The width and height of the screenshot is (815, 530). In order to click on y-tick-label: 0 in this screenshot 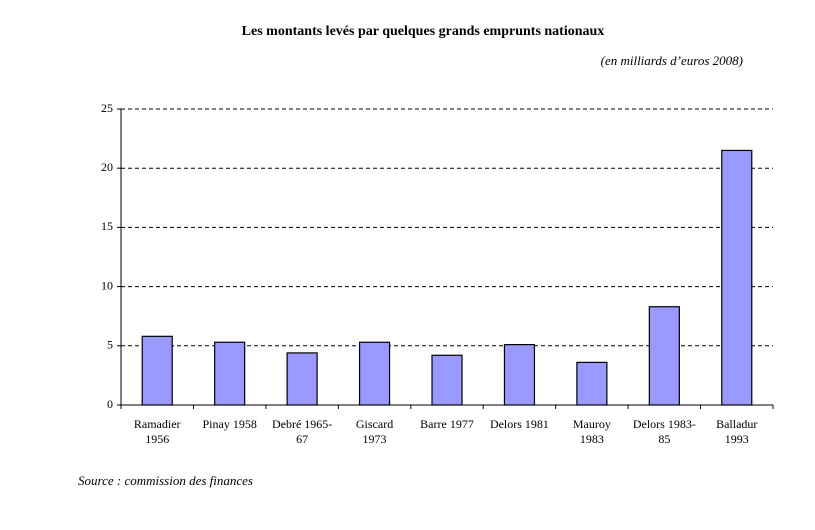, I will do `click(110, 404)`.